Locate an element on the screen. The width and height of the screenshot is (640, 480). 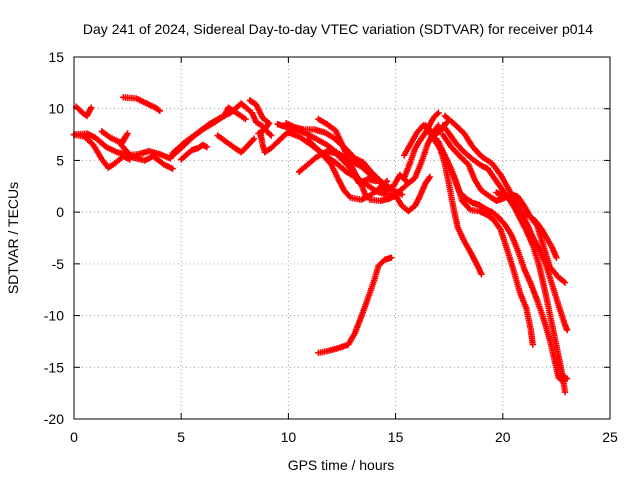
series-arc-i is located at coordinates (236, 144).